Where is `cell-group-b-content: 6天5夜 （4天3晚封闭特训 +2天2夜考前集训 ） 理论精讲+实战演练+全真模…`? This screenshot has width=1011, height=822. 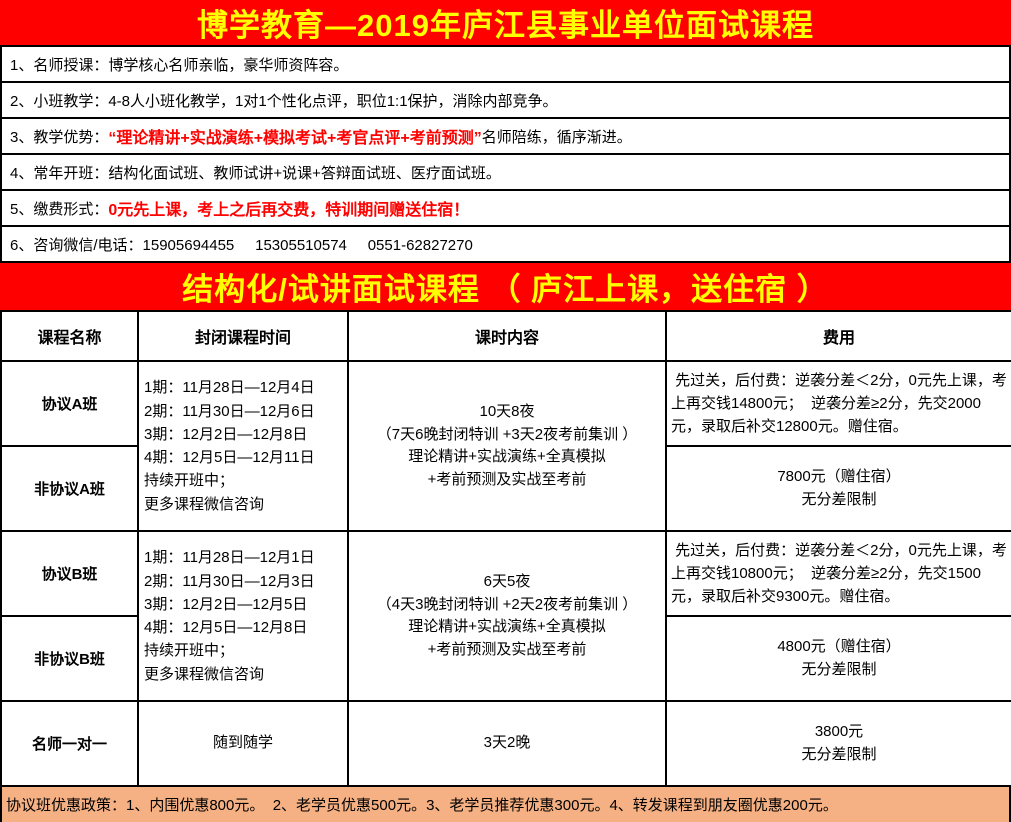
cell-group-b-content: 6天5夜 （4天3晚封闭特训 +2天2夜考前集训 ） 理论精讲+实战演练+全真模… is located at coordinates (507, 616).